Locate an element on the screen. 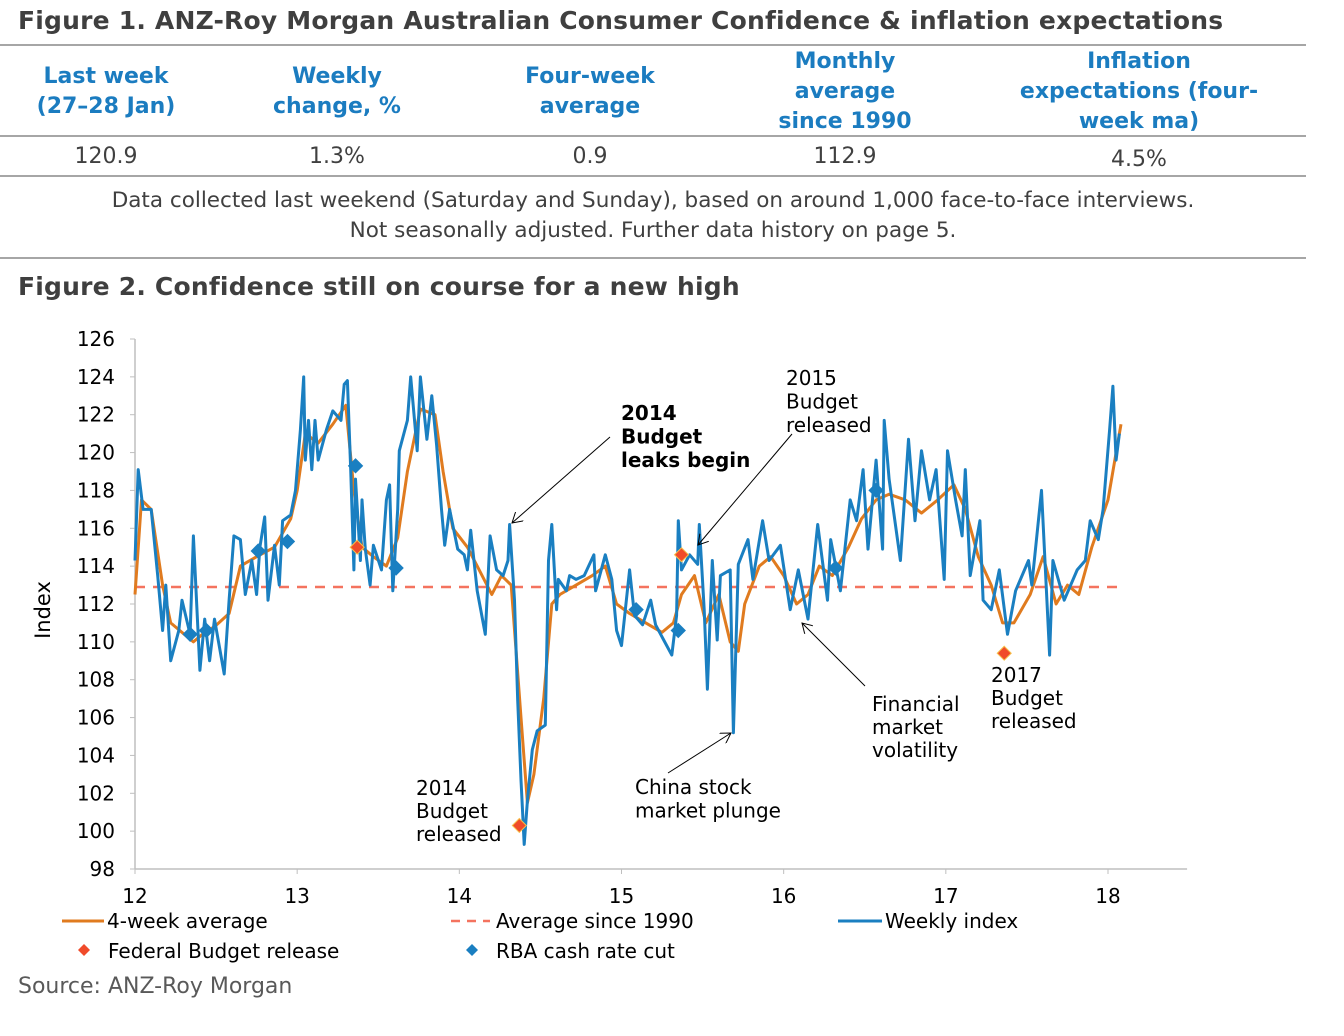  annotation-line: 2017 is located at coordinates (1016, 675).